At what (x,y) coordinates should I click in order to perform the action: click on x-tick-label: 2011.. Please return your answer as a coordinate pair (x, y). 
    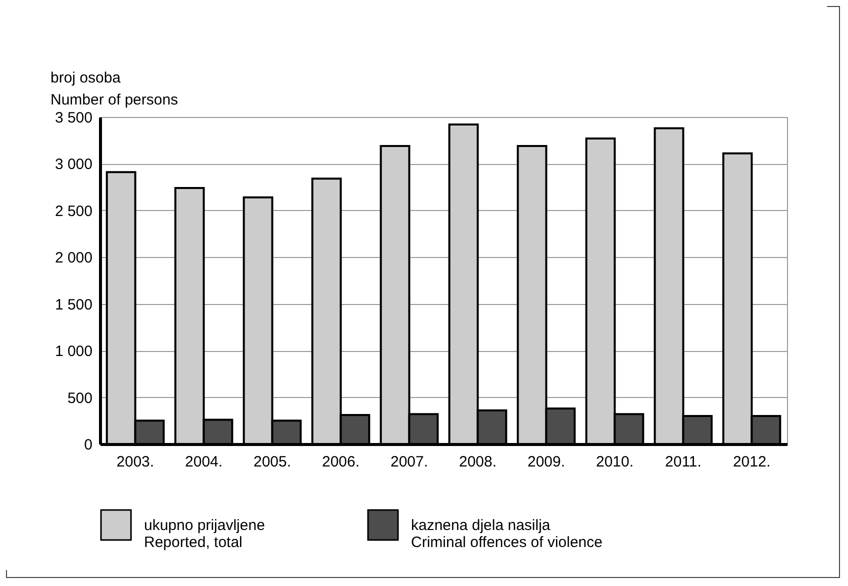
    Looking at the image, I should click on (683, 462).